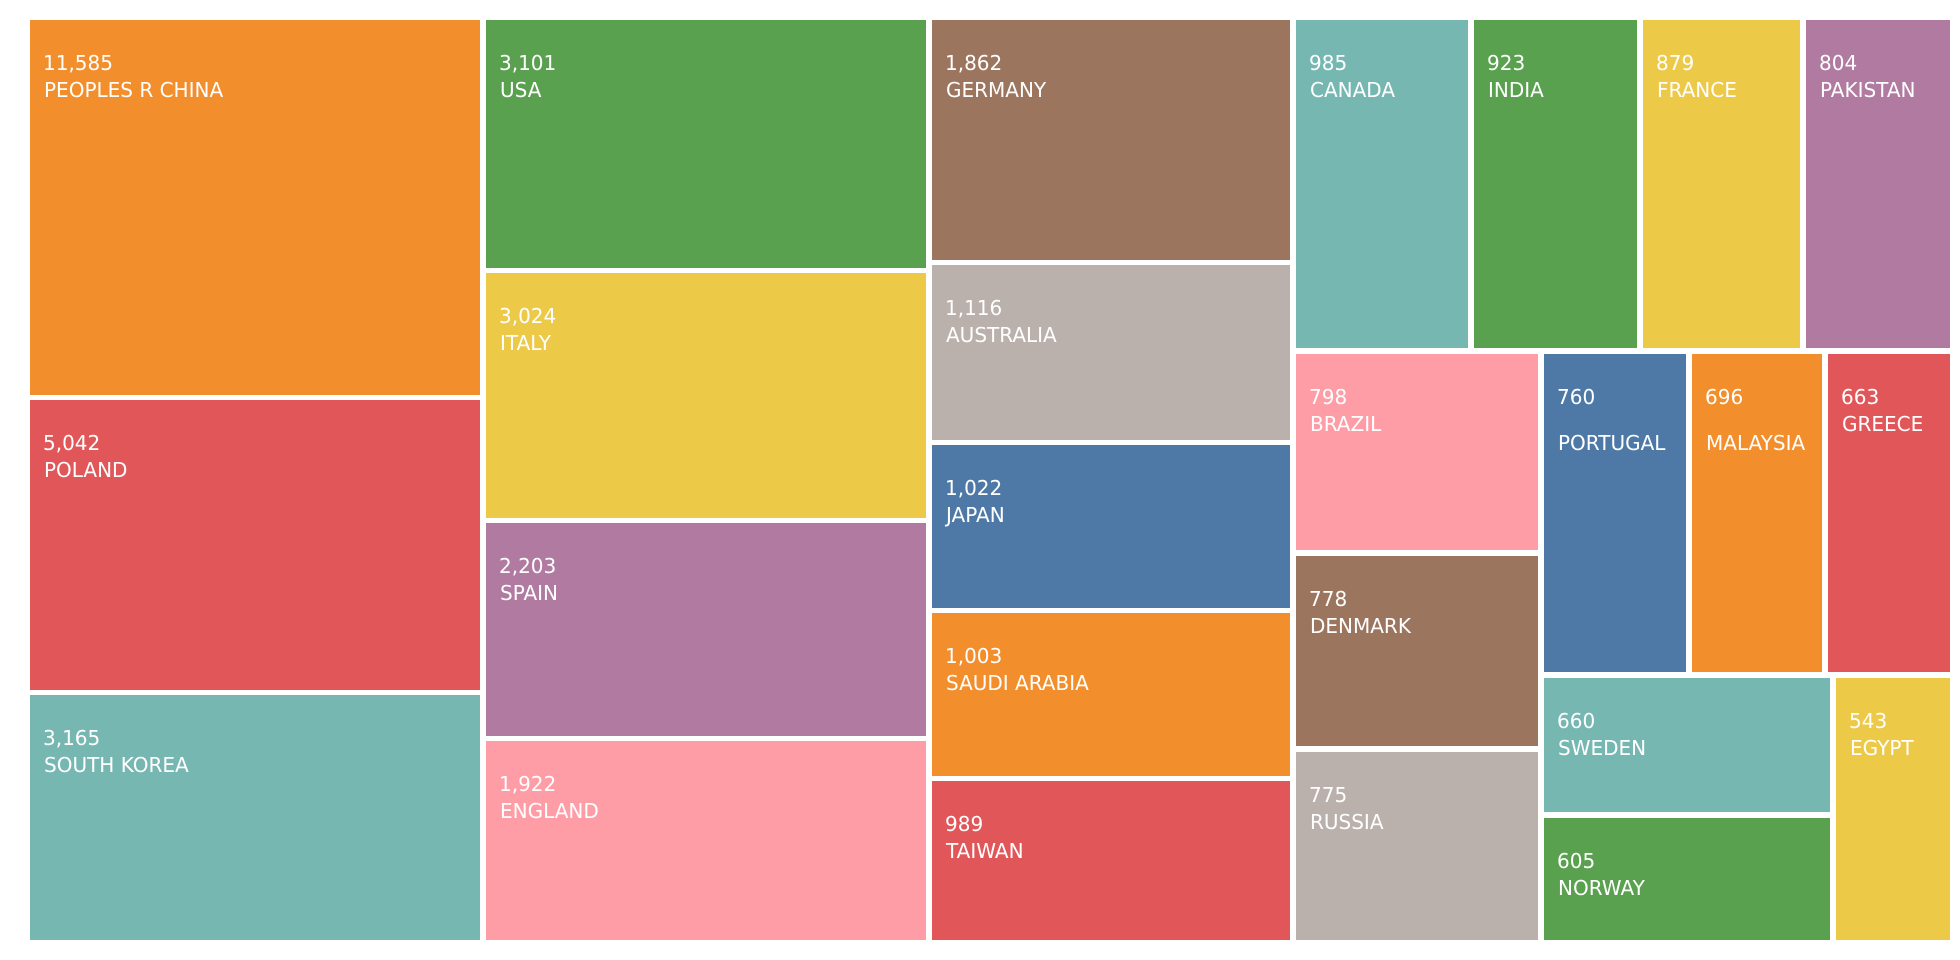  What do you see at coordinates (529, 593) in the screenshot?
I see `tile-label-spain: SPAIN` at bounding box center [529, 593].